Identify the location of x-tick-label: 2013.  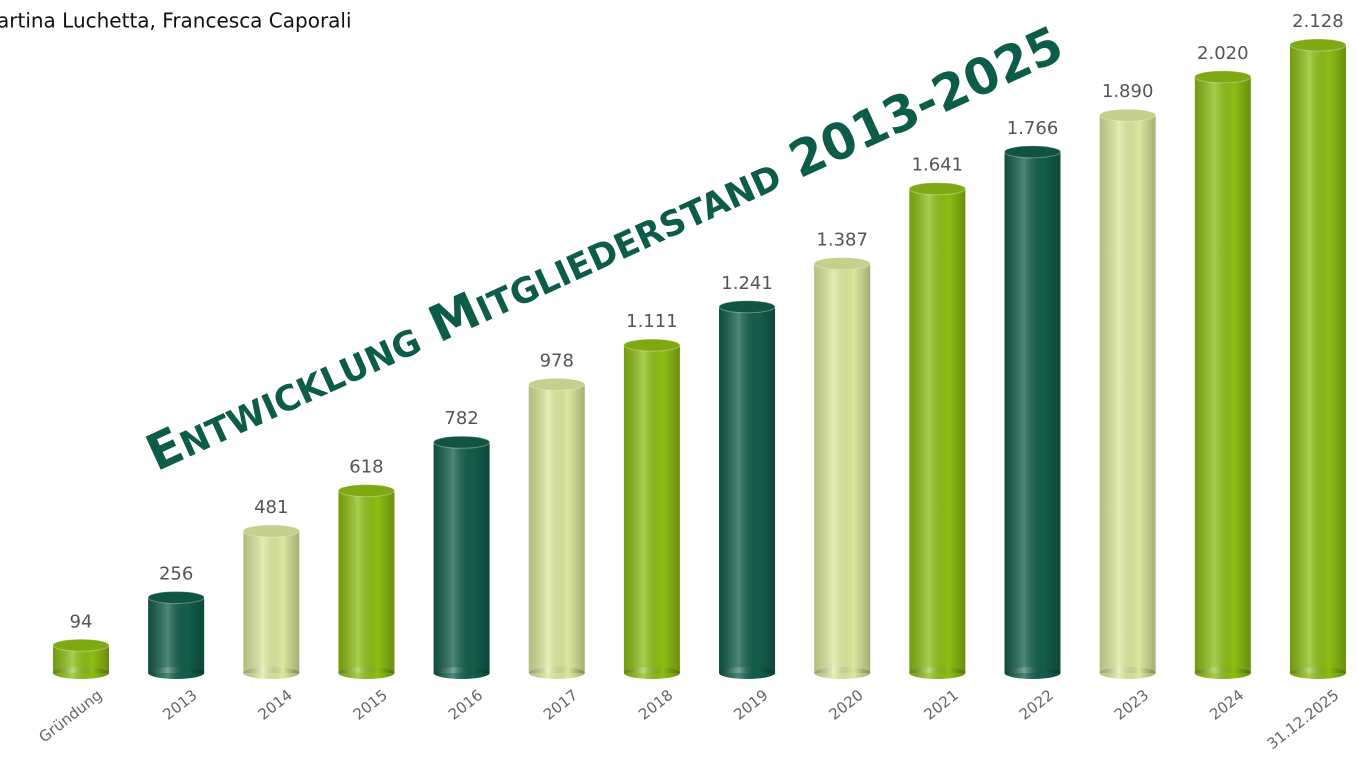
(179, 705).